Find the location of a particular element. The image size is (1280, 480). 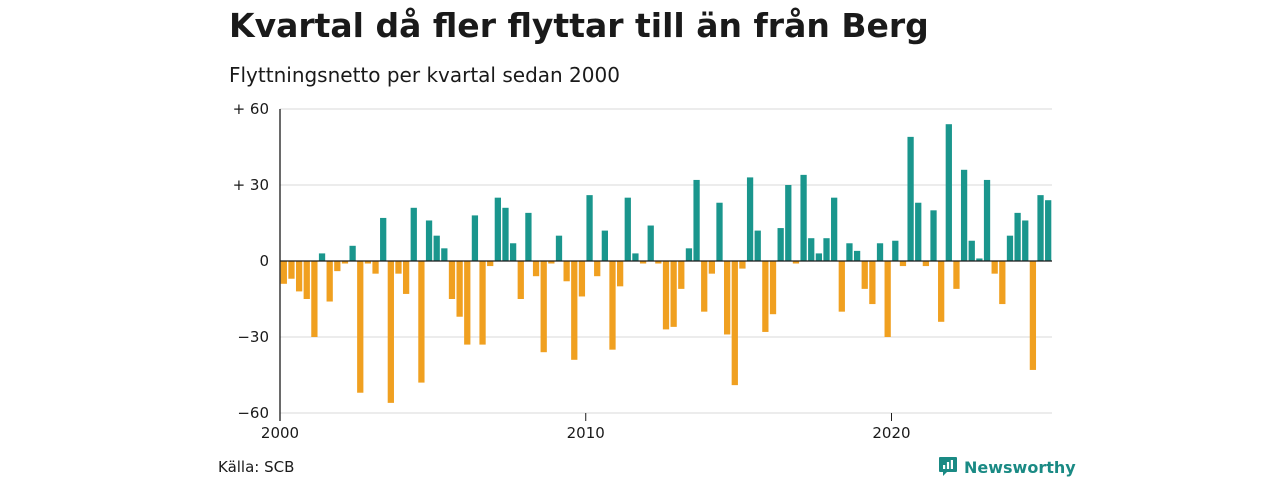

source-note: Källa: SCB is located at coordinates (256, 467).